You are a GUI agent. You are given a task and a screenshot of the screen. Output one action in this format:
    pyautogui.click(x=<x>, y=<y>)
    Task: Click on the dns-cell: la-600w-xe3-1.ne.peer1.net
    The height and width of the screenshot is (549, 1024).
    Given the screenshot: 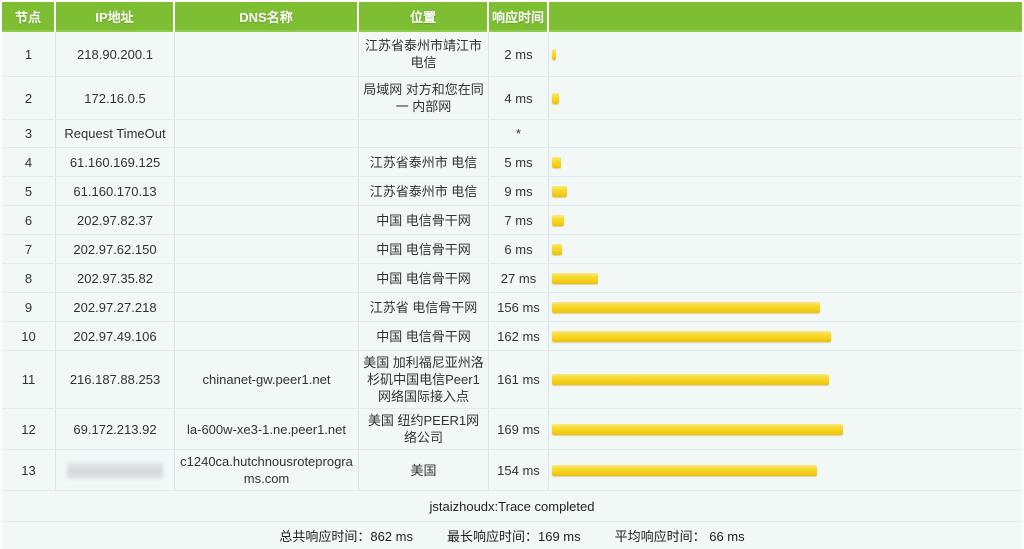 What is the action you would take?
    pyautogui.click(x=267, y=429)
    